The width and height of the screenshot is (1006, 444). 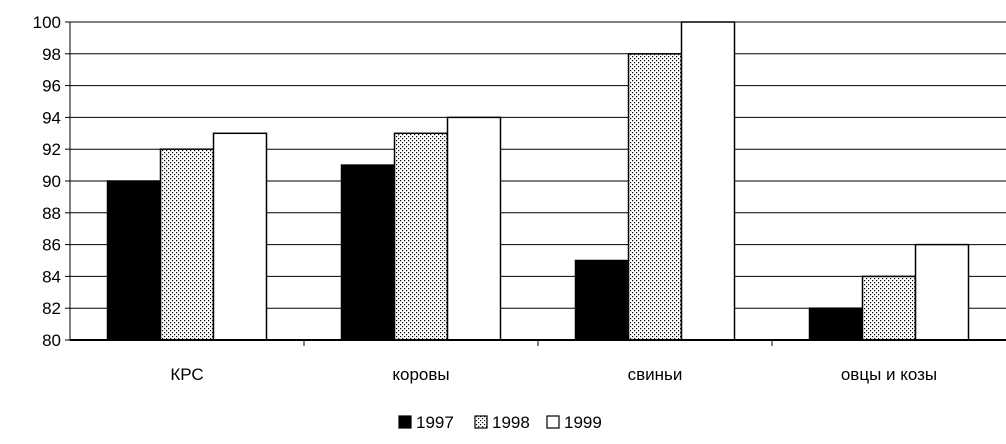 What do you see at coordinates (51, 86) in the screenshot?
I see `y-tick-label: 96` at bounding box center [51, 86].